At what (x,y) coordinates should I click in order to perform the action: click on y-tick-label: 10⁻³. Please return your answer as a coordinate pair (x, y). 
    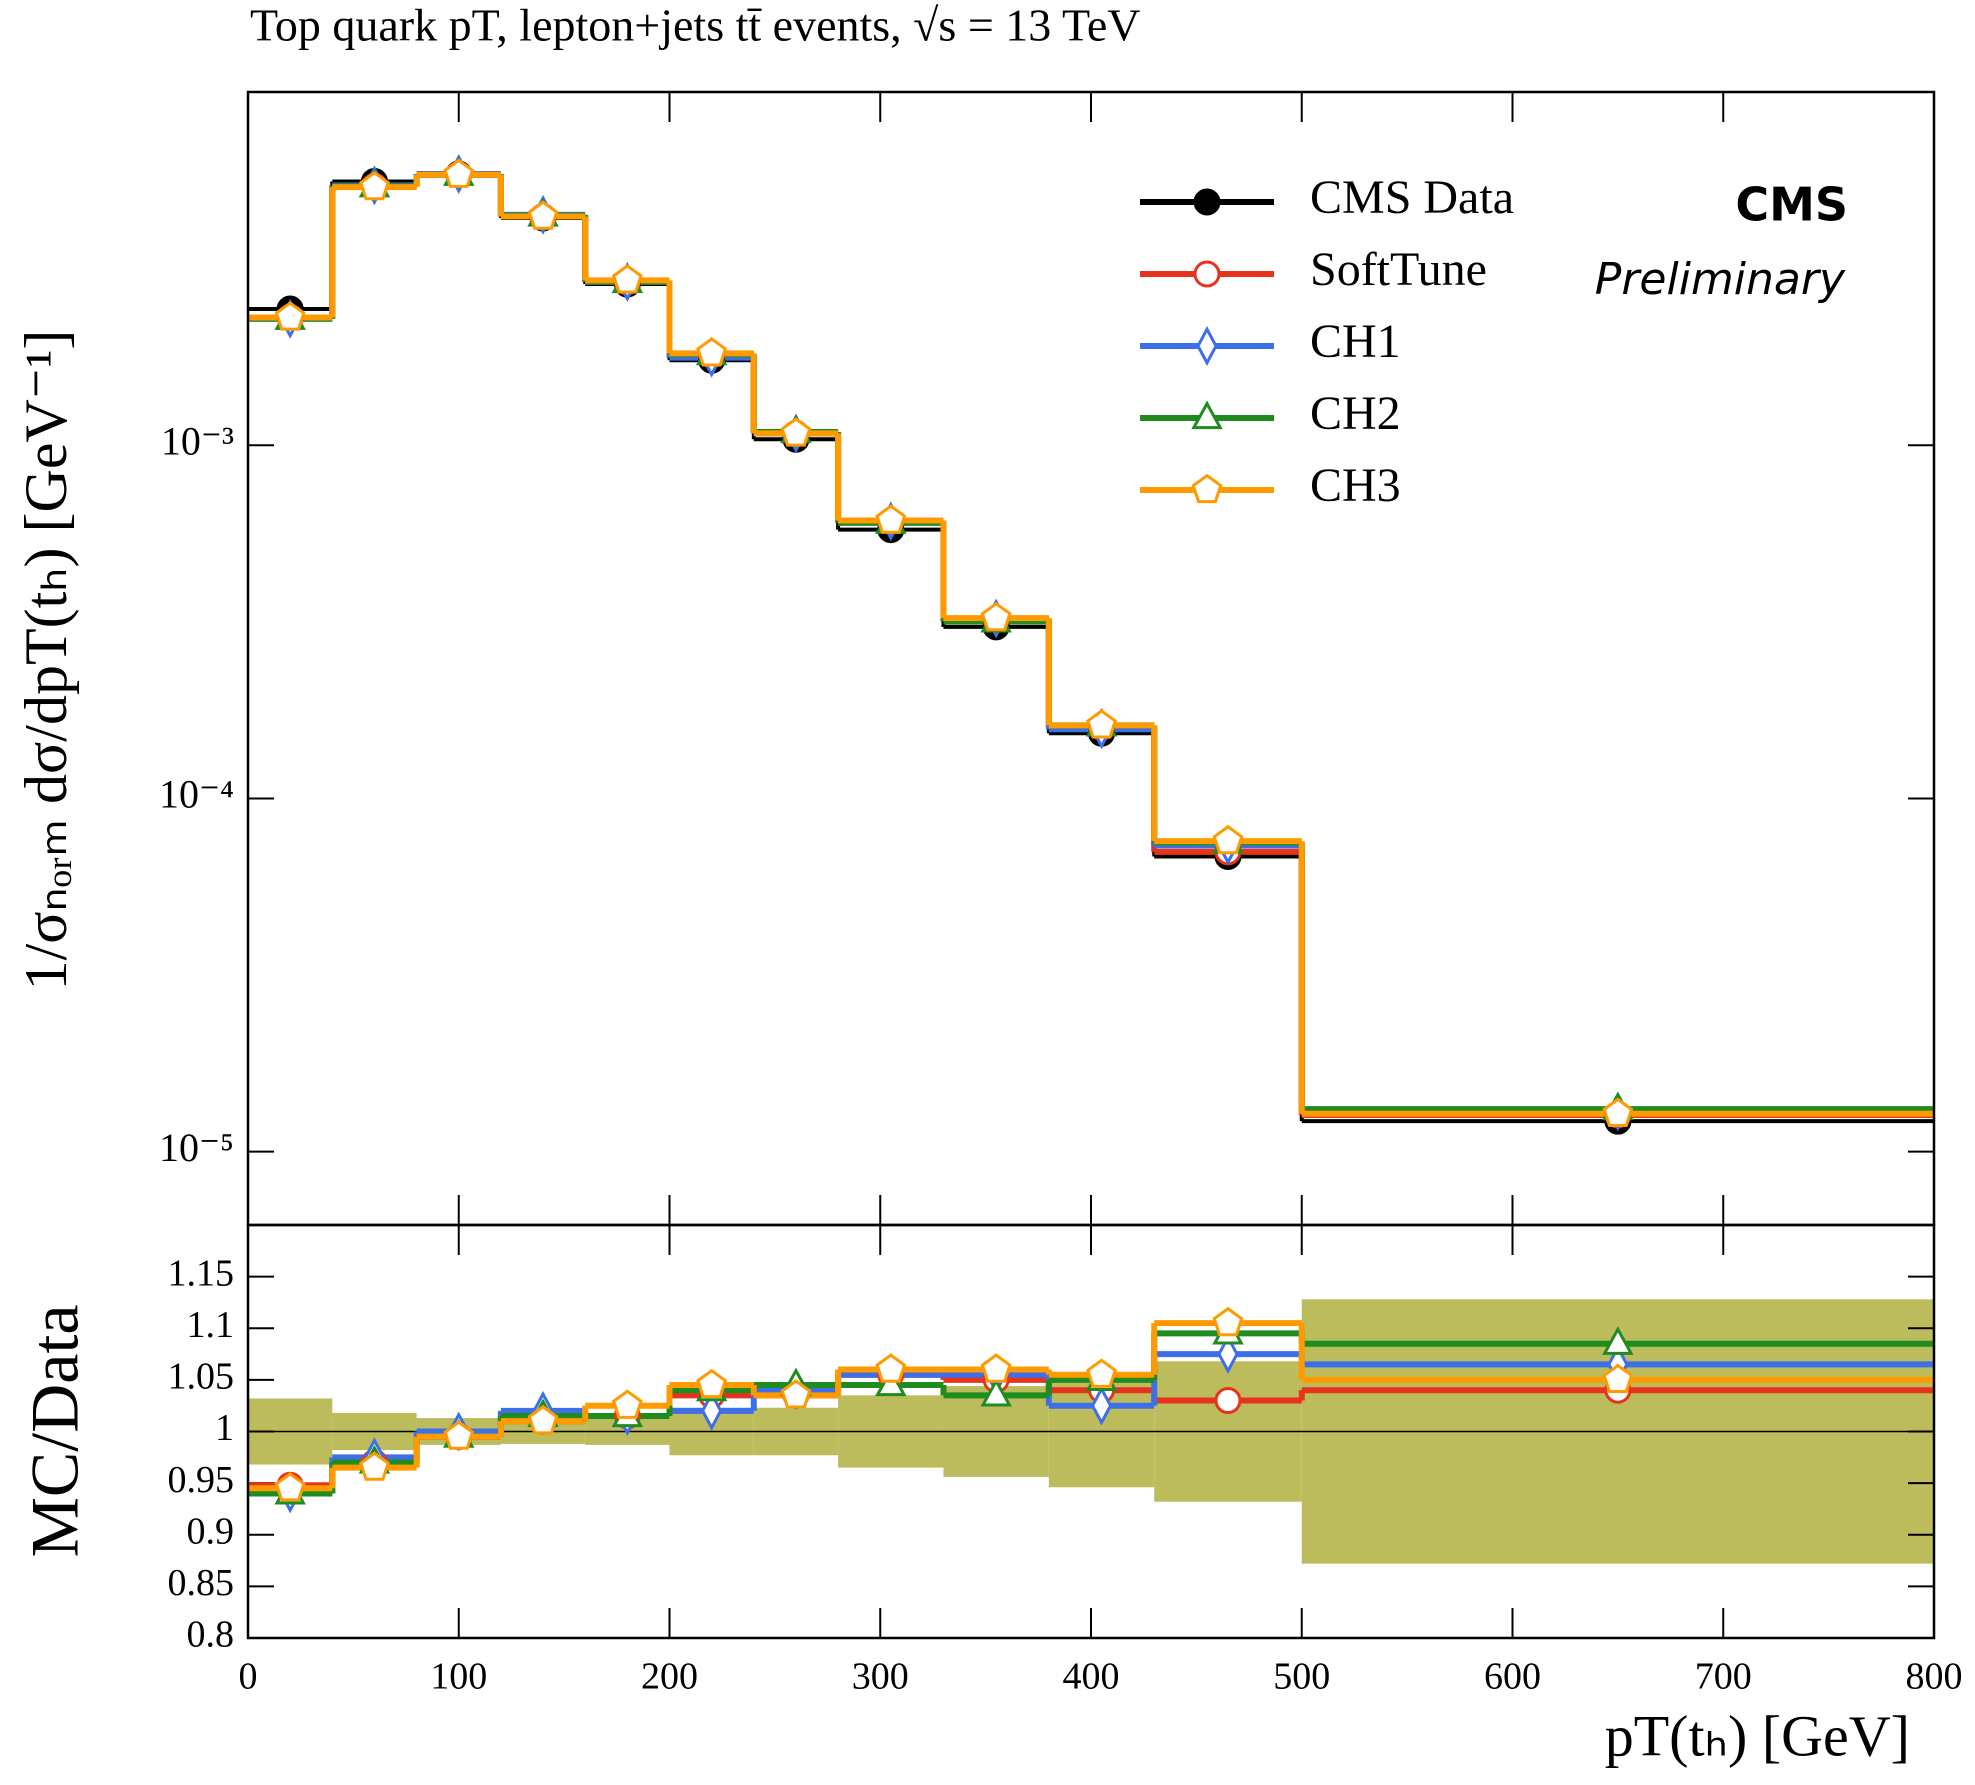
    Looking at the image, I should click on (197, 440).